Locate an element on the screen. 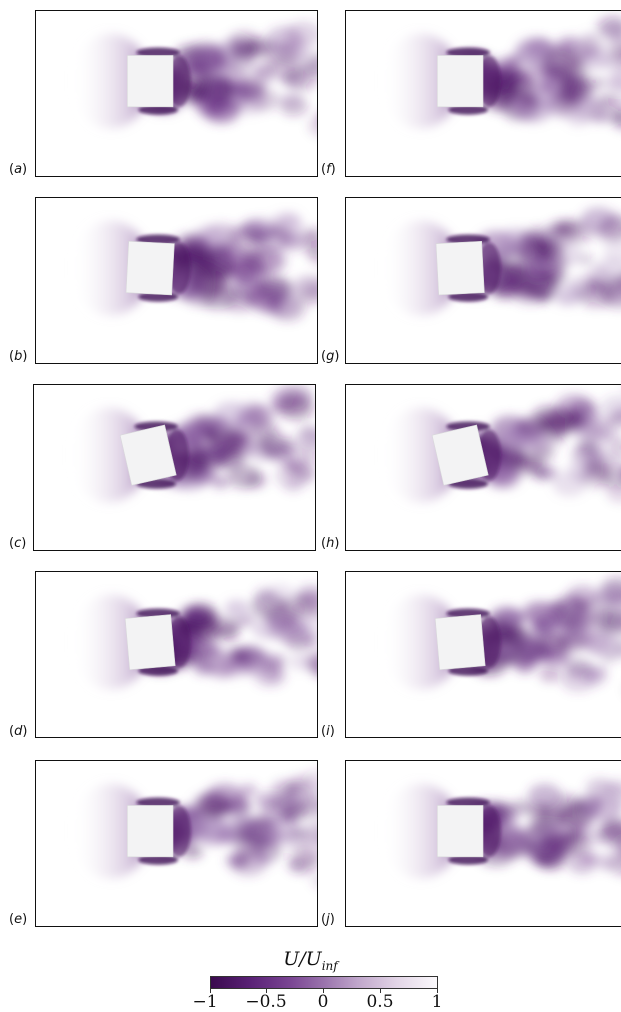  panel-g is located at coordinates (483, 280).